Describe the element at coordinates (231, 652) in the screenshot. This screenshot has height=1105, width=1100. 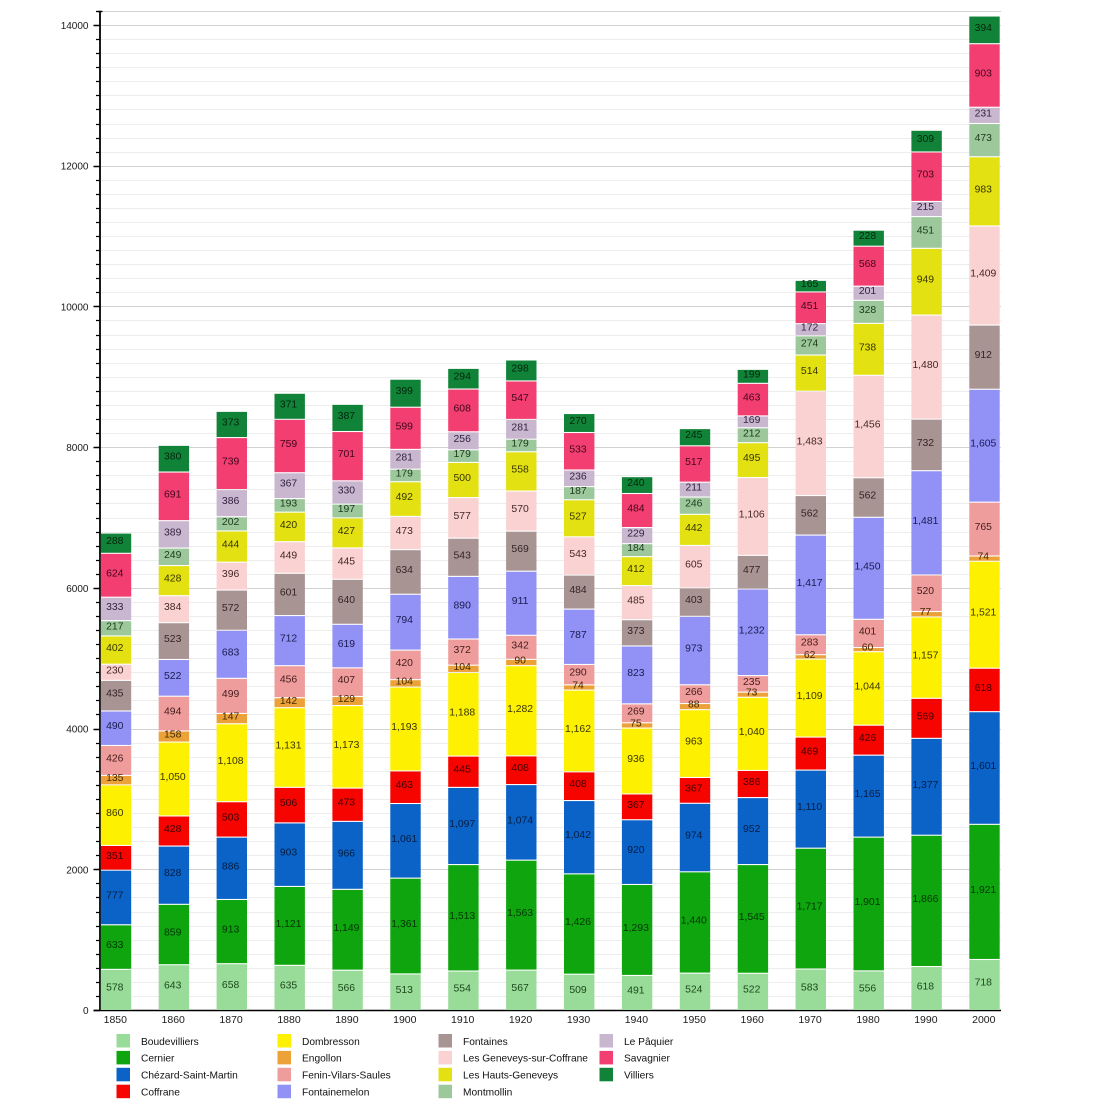
I see `svg-text: 683` at that location.